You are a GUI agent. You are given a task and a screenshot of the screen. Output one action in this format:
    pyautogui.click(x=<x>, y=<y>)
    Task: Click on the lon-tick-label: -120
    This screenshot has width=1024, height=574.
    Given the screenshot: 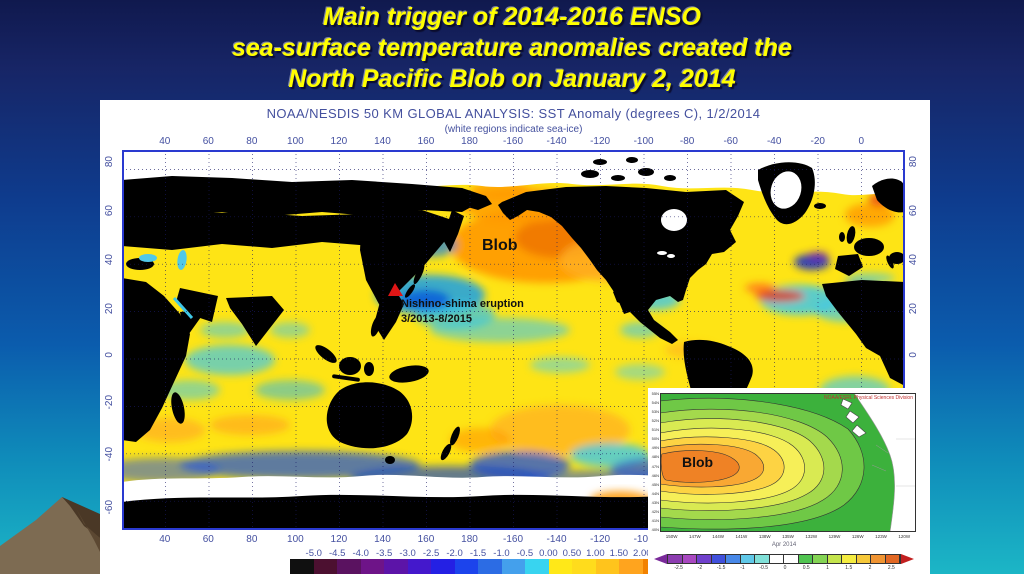 What is the action you would take?
    pyautogui.click(x=600, y=141)
    